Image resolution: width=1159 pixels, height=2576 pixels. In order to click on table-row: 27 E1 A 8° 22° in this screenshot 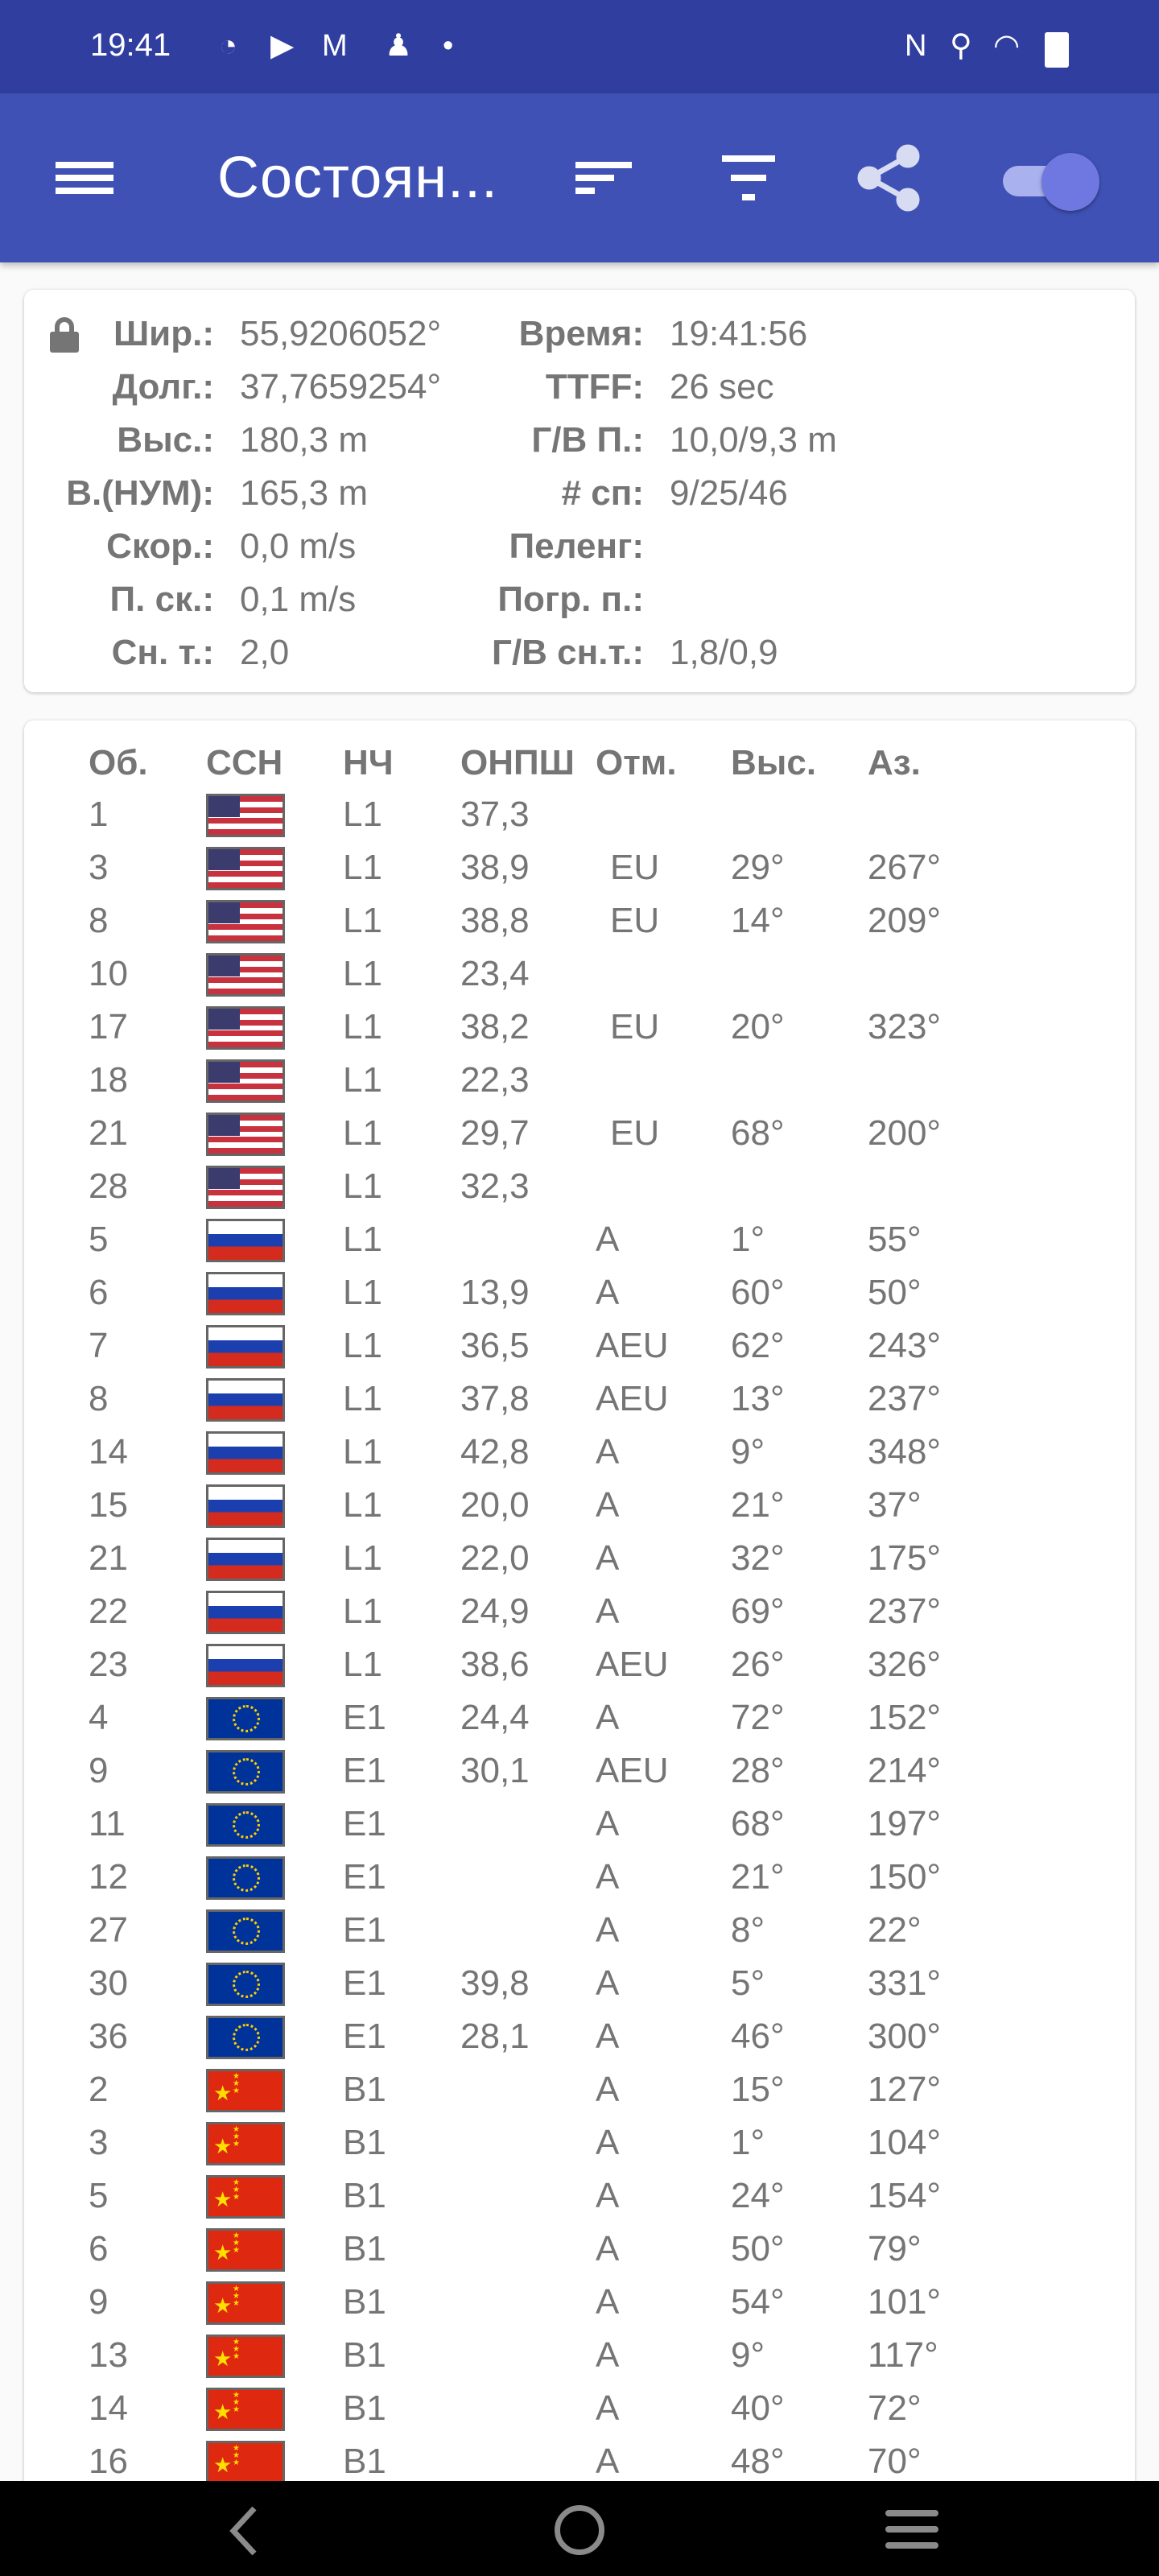, I will do `click(579, 1931)`.